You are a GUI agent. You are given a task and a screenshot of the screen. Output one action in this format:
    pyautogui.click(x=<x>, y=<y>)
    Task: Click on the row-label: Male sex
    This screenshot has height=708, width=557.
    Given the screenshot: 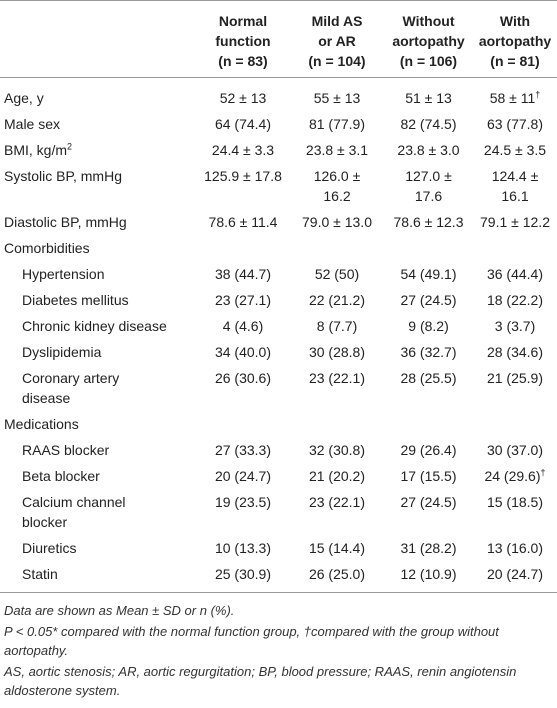 What is the action you would take?
    pyautogui.click(x=32, y=124)
    